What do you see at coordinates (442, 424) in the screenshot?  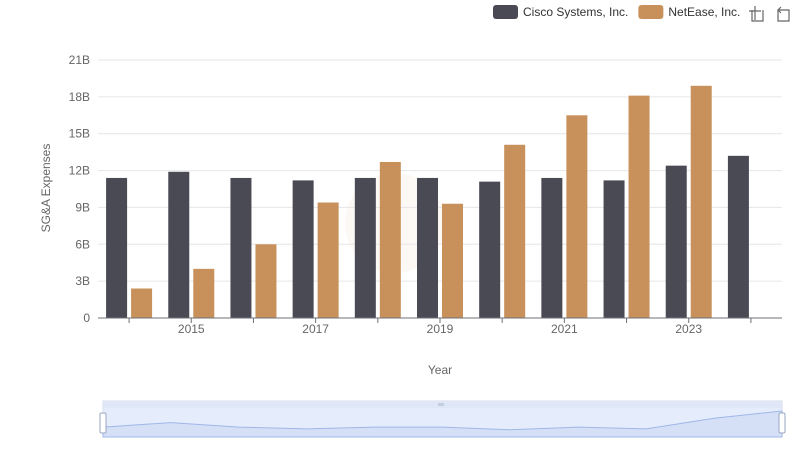 I see `slider-preview-line` at bounding box center [442, 424].